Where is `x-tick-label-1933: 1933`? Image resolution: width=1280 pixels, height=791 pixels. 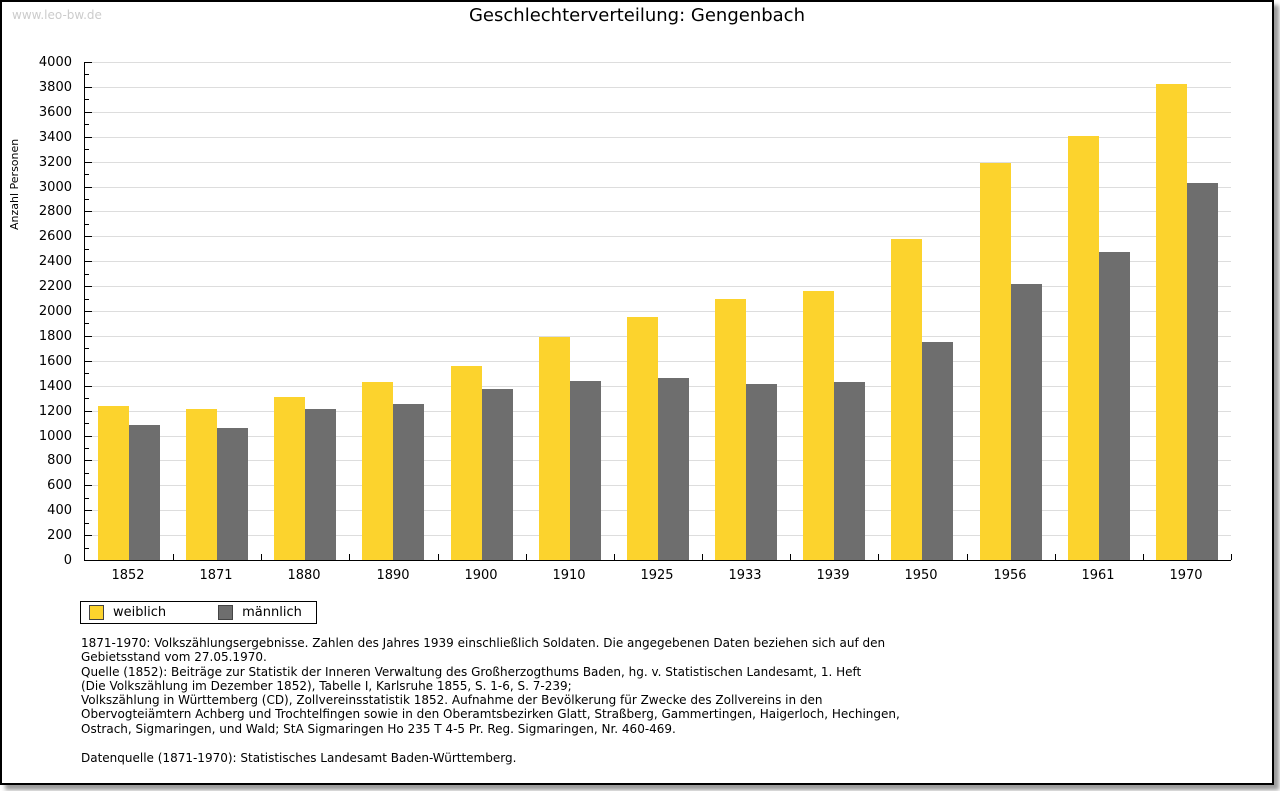
x-tick-label-1933: 1933 is located at coordinates (745, 575).